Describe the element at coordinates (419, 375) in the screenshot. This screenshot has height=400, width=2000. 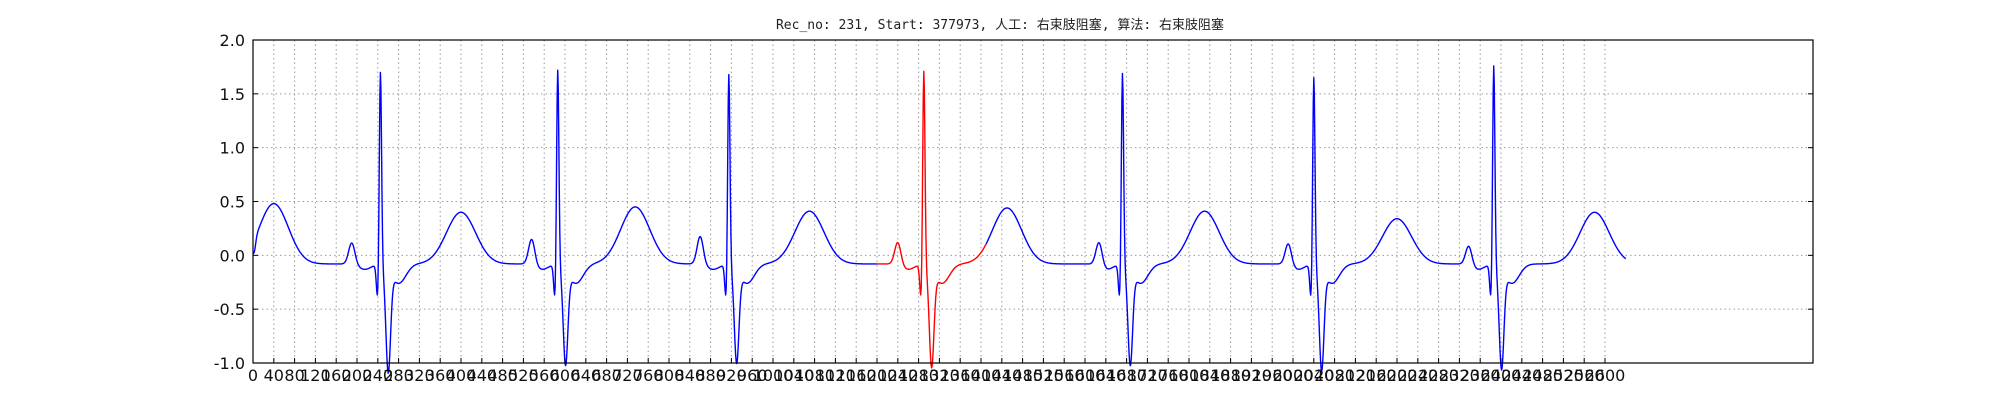
I see `x-tick-label: 320` at that location.